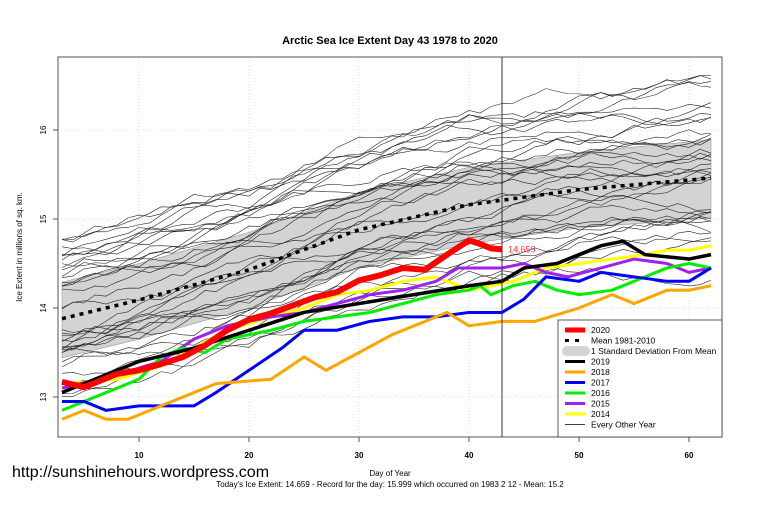  What do you see at coordinates (600, 330) in the screenshot?
I see `legend-label: 2020` at bounding box center [600, 330].